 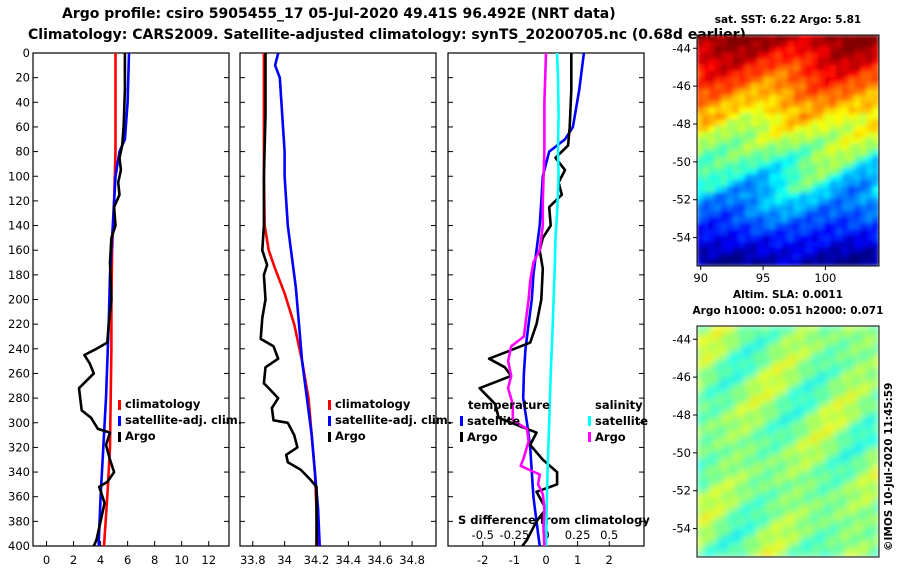 I want to click on depth-tick-label: 0, so click(x=26, y=53).